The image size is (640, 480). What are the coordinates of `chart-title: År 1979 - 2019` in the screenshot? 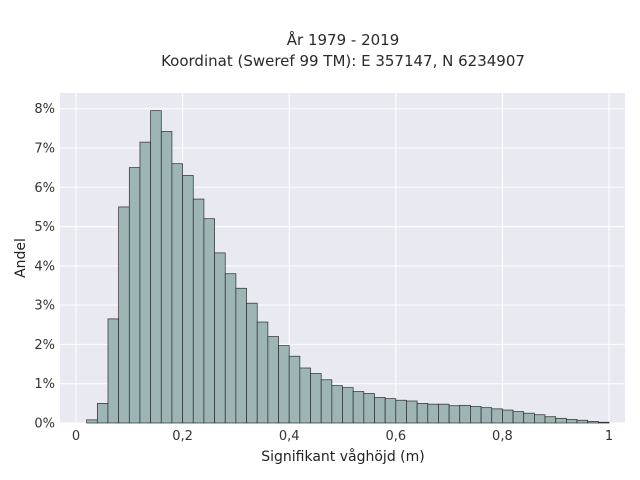 It's located at (343, 39).